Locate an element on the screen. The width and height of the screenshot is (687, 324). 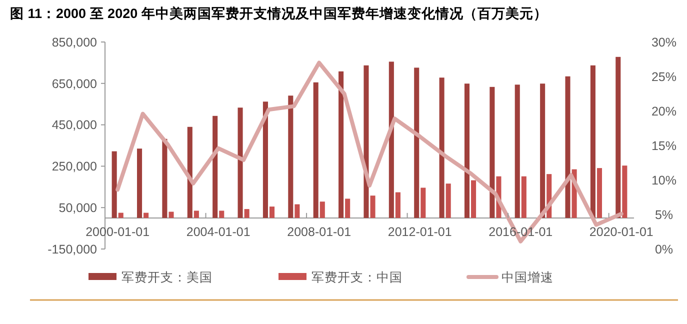
y-tick-label: 250,000 is located at coordinates (75, 167).